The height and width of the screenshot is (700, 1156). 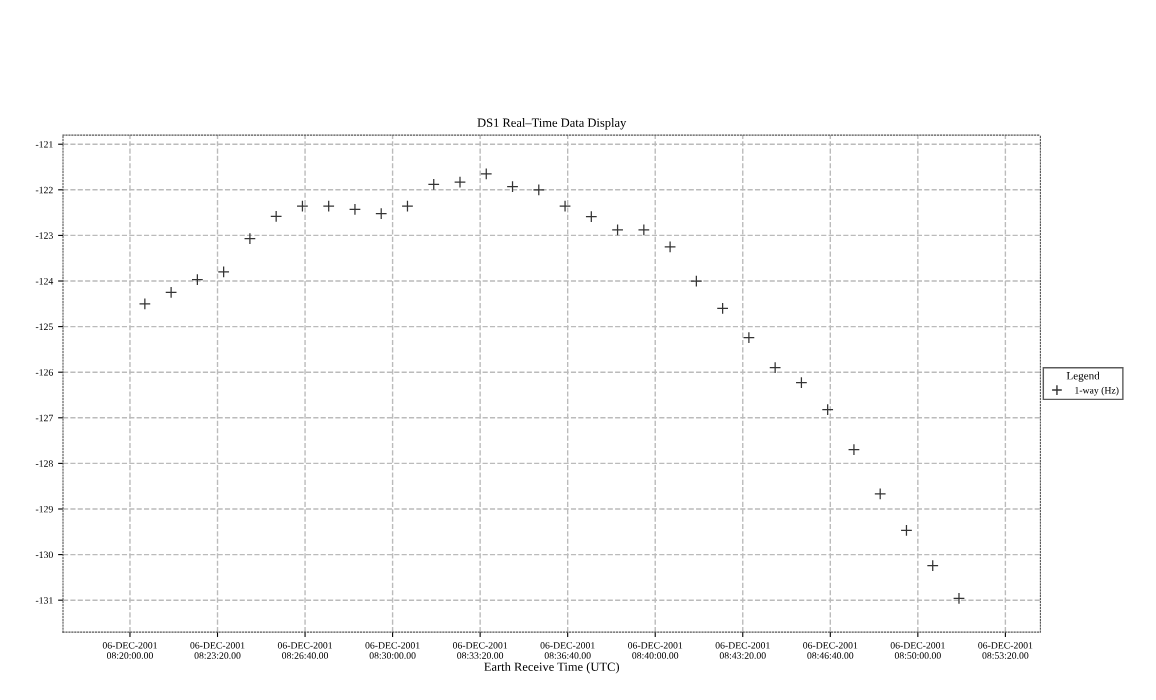 What do you see at coordinates (552, 668) in the screenshot?
I see `x-axis-title: Earth Receive Time (UTC)` at bounding box center [552, 668].